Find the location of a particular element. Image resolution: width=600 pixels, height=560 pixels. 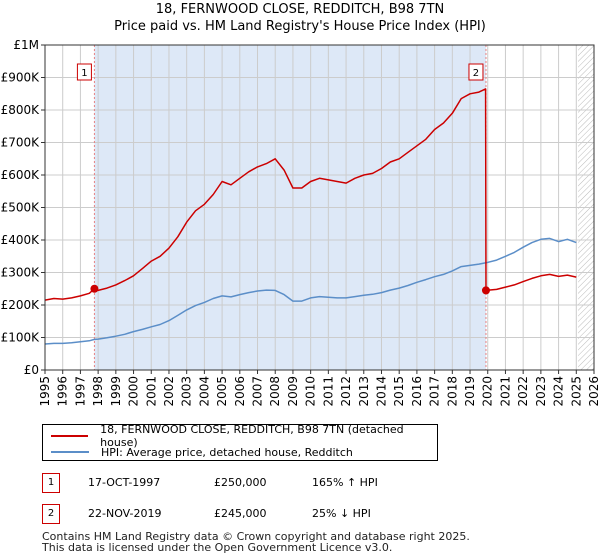

x-tick-label: 1998 is located at coordinates (98, 391).